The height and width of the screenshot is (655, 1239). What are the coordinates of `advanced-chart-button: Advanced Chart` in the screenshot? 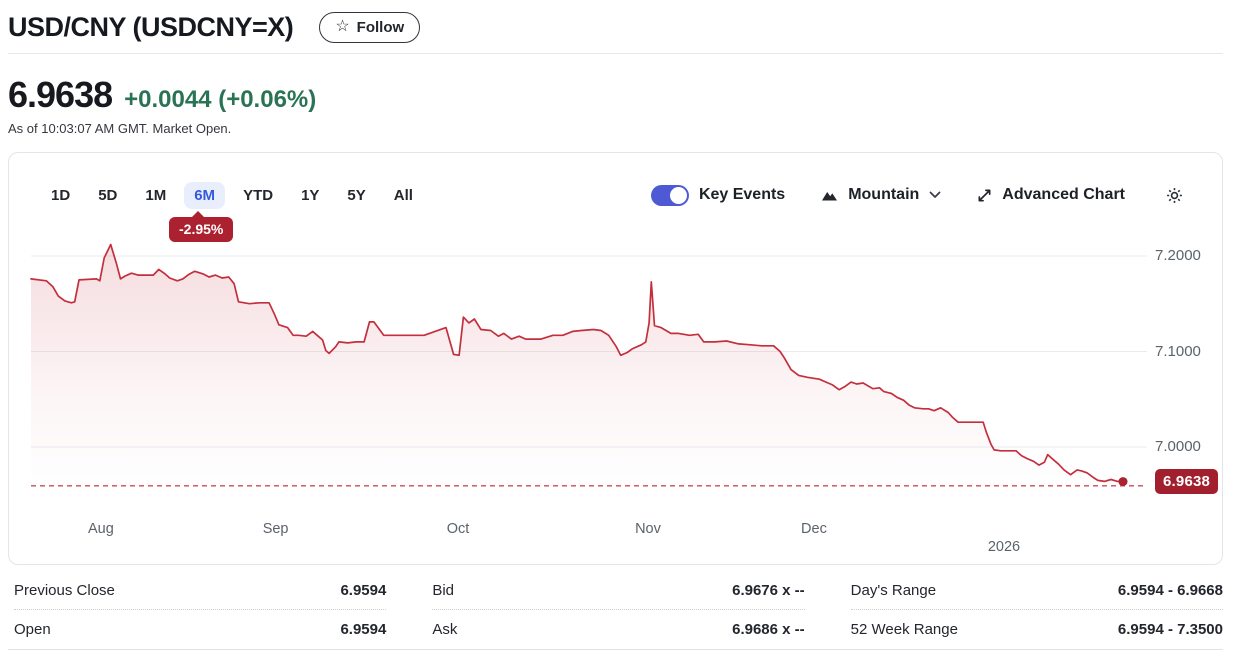 It's located at (1051, 195).